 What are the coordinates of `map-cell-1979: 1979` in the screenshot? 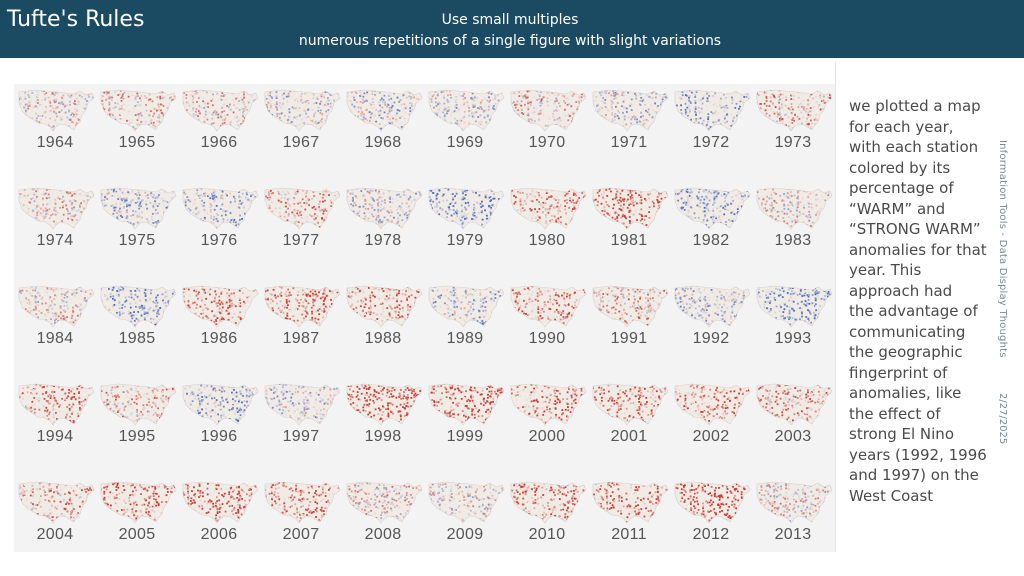 It's located at (465, 229).